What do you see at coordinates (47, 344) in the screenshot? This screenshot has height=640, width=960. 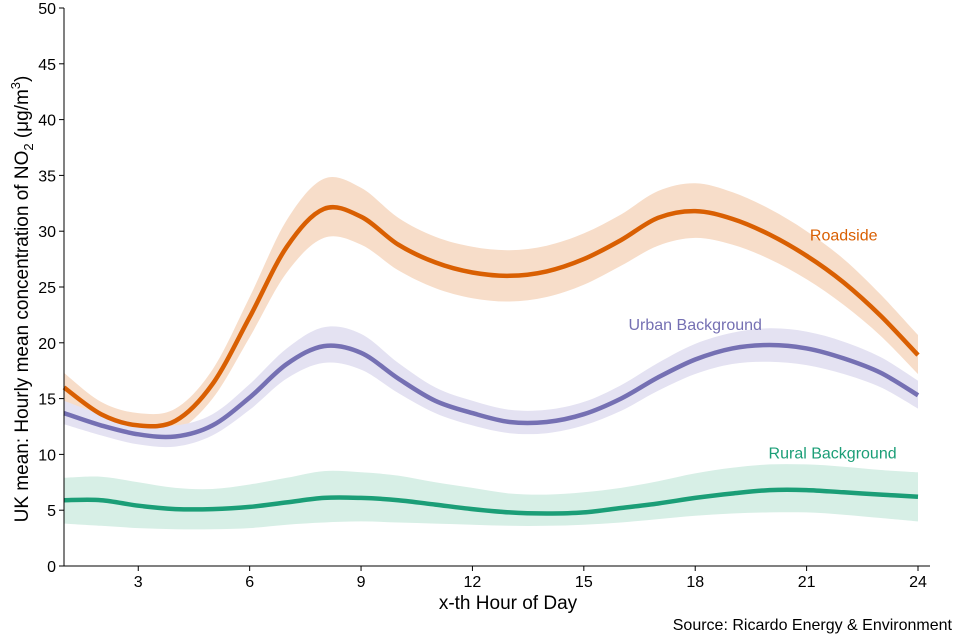 I see `y-tick-label: 20` at bounding box center [47, 344].